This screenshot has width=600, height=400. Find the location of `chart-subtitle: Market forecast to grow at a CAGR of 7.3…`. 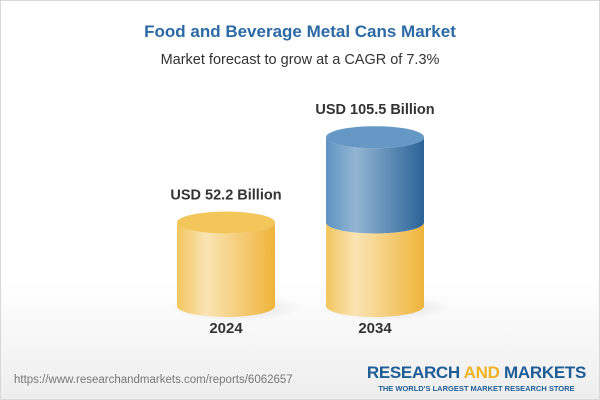

chart-subtitle: Market forecast to grow at a CAGR of 7.3… is located at coordinates (300, 60).